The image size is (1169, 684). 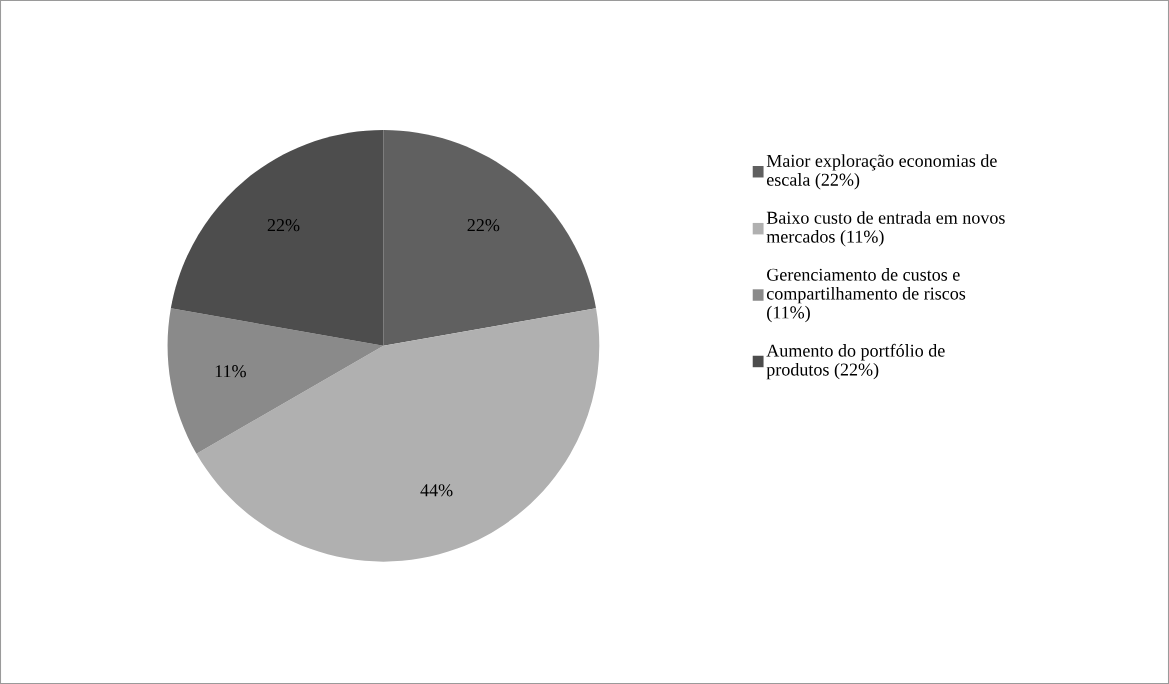 What do you see at coordinates (881, 172) in the screenshot?
I see `legend-label: Maior exploração economias de escala (22%)` at bounding box center [881, 172].